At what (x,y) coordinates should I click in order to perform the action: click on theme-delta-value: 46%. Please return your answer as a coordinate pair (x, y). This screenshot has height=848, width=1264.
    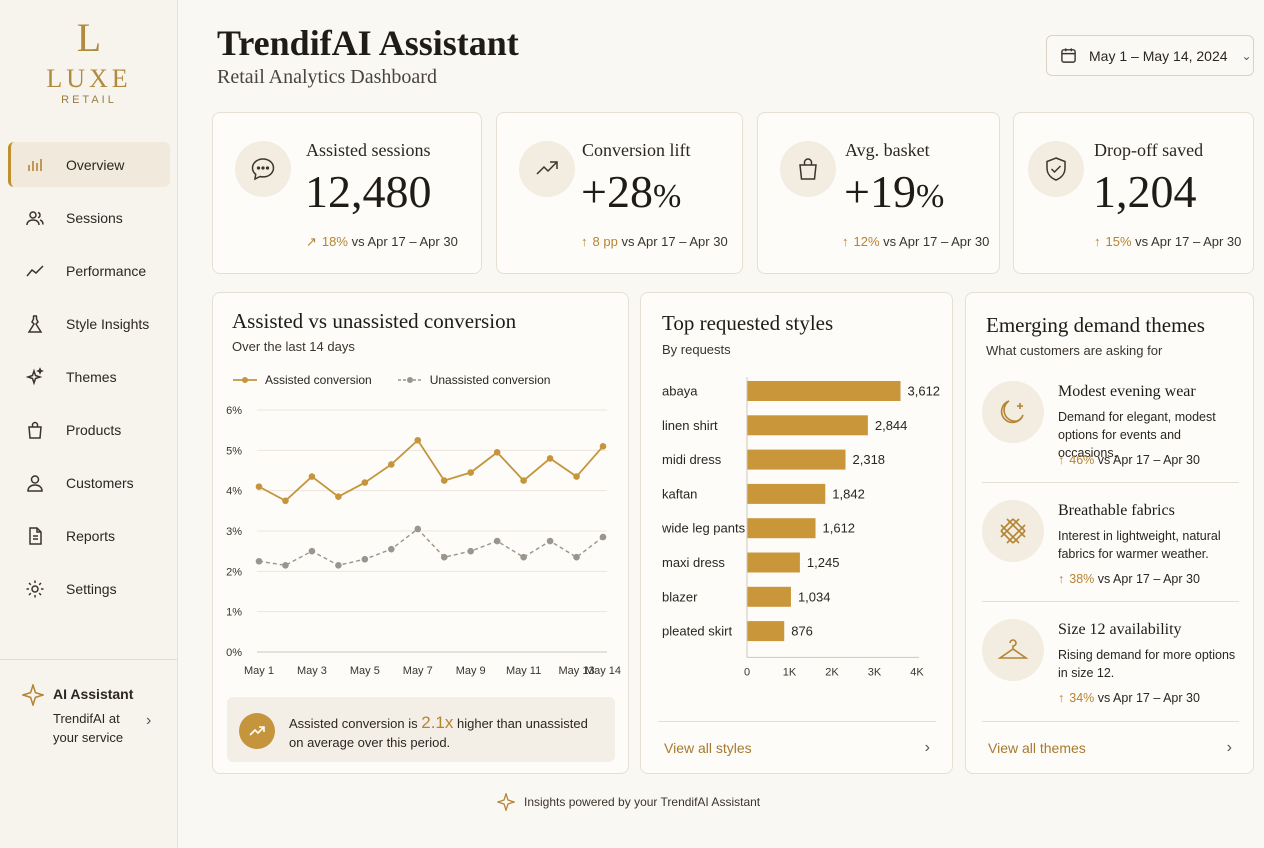
    Looking at the image, I should click on (1082, 460).